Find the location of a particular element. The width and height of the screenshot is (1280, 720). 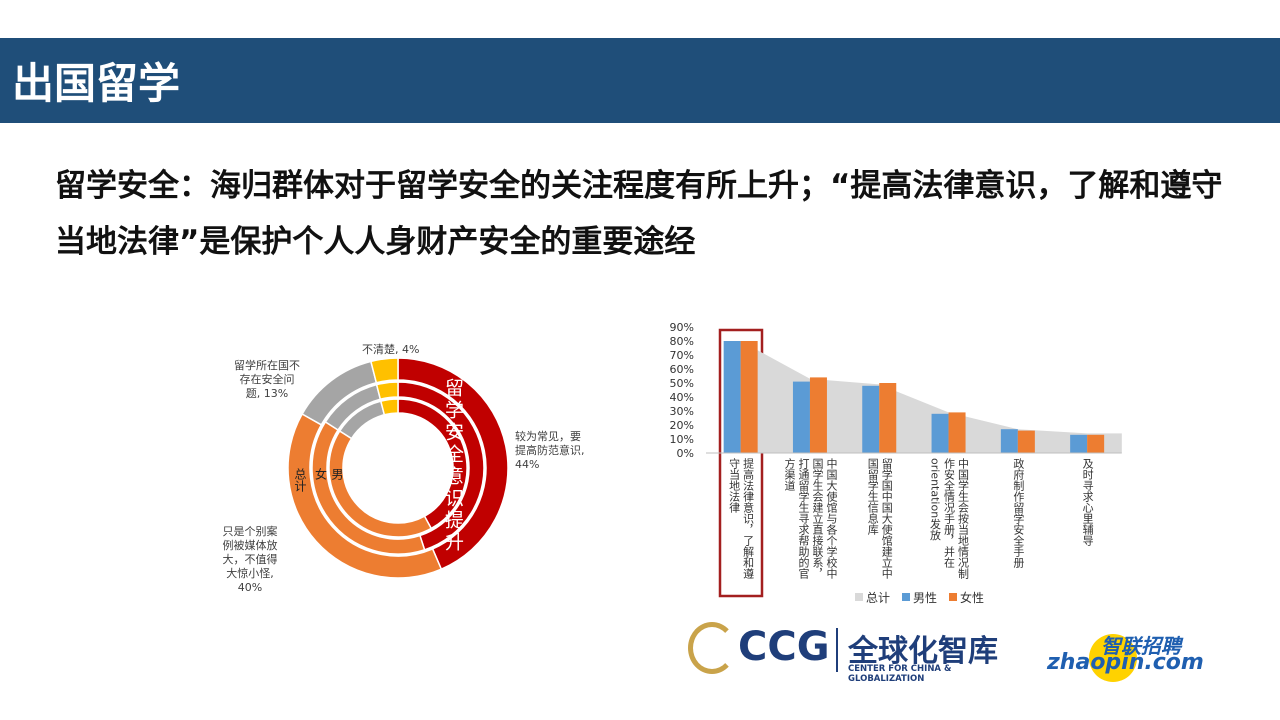

y-tick-label: 60% is located at coordinates (682, 369).